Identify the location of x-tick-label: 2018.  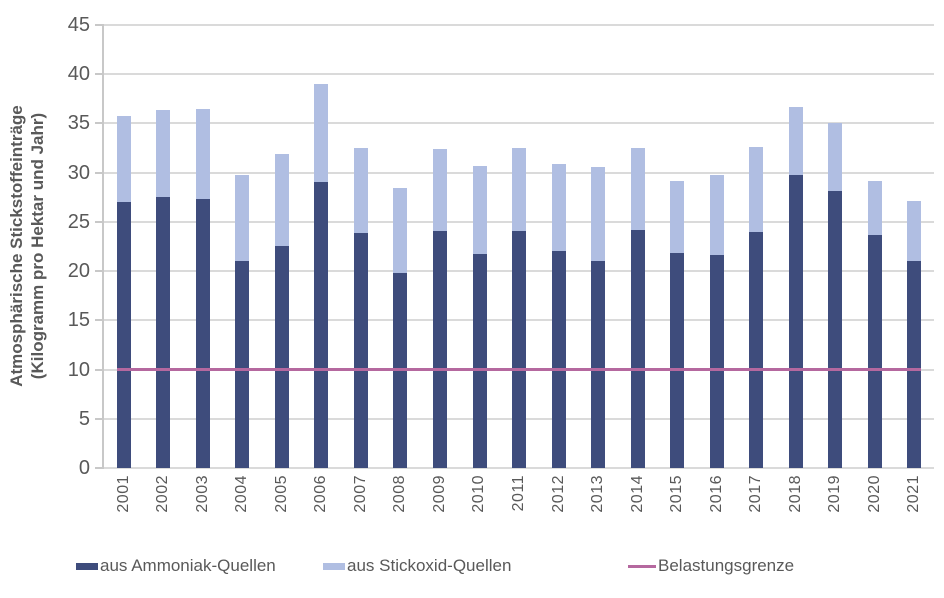
(795, 494).